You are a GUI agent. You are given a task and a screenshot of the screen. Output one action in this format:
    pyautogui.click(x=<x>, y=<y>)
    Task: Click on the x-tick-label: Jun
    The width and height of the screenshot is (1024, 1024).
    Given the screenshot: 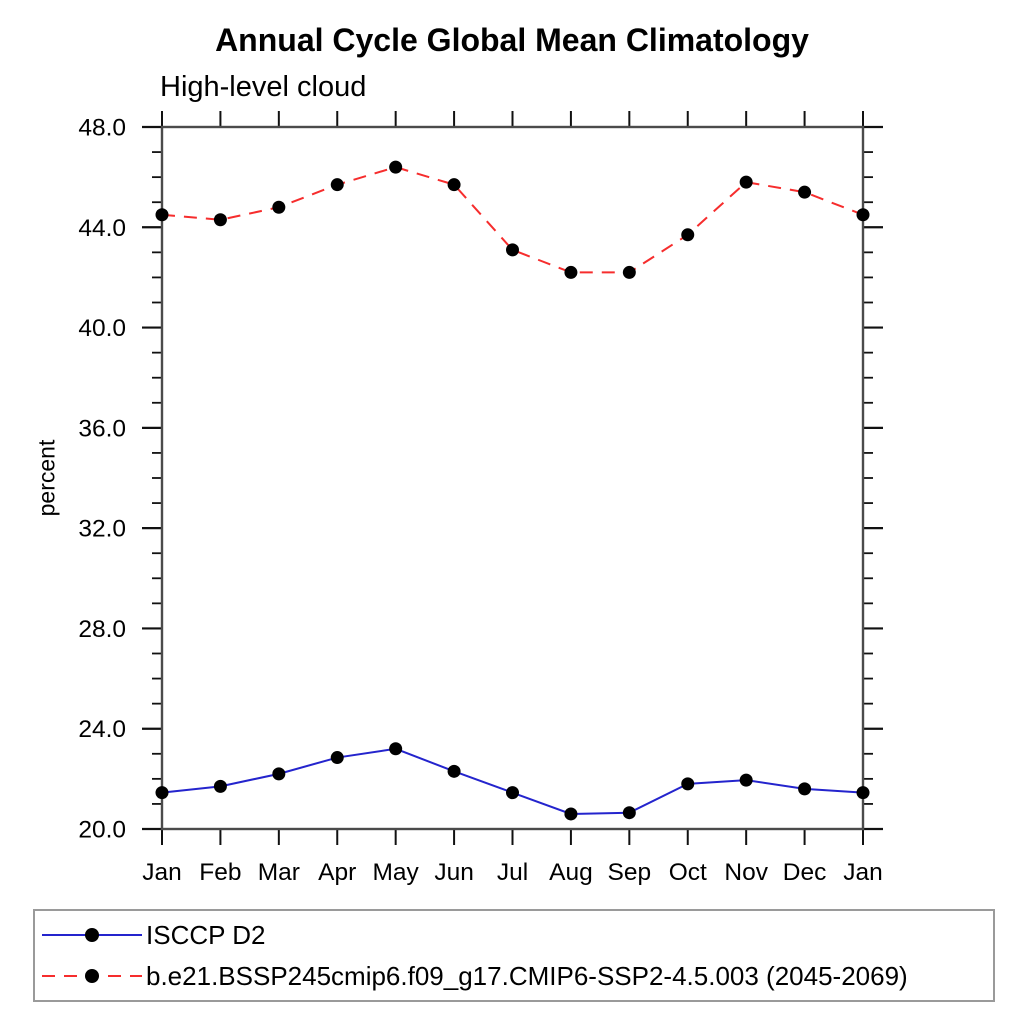 What is the action you would take?
    pyautogui.click(x=454, y=872)
    